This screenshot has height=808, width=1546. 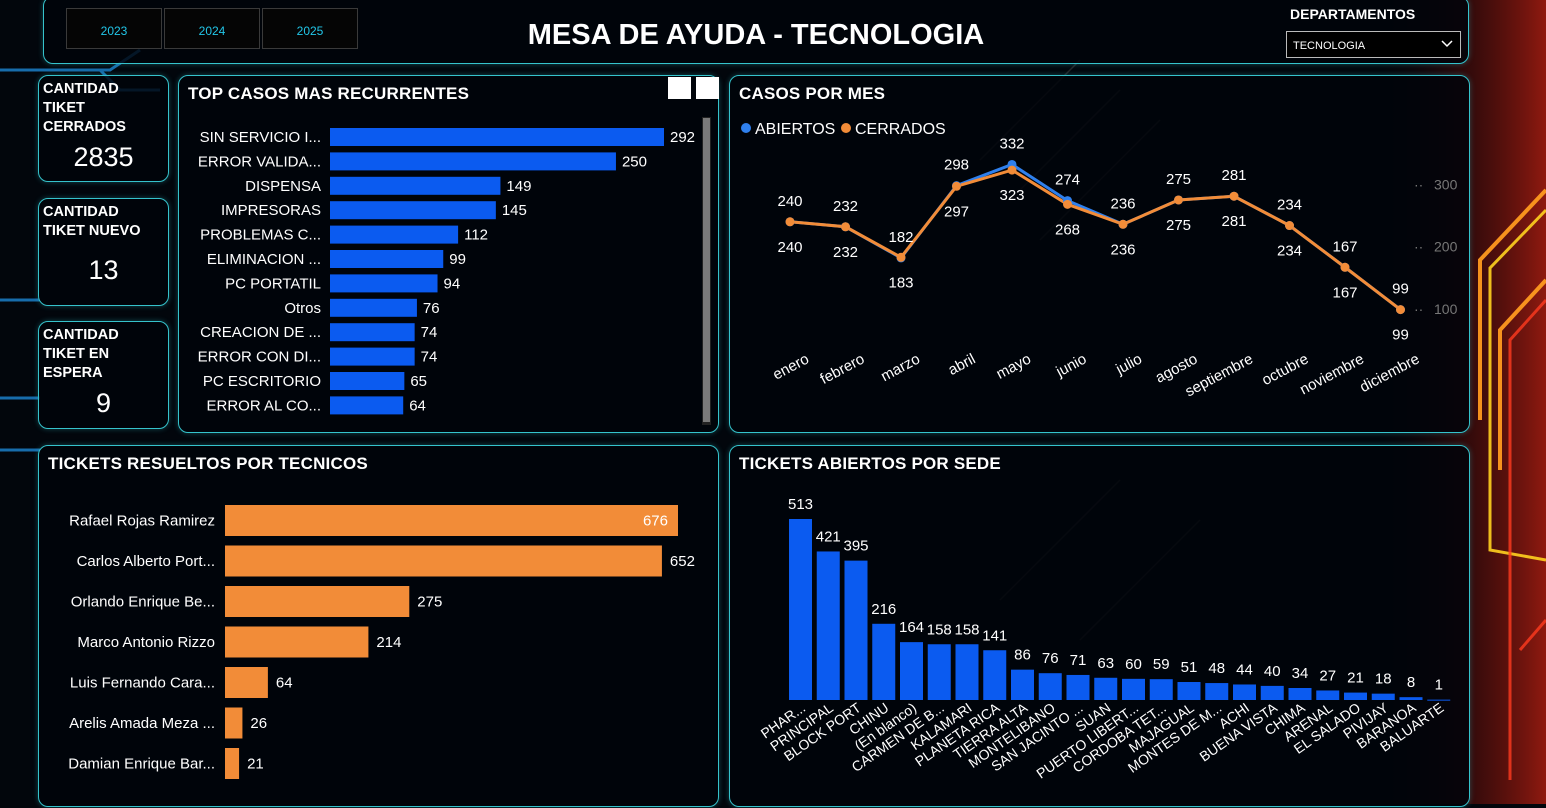 What do you see at coordinates (1332, 375) in the screenshot?
I see `x-tick-label: noviembre` at bounding box center [1332, 375].